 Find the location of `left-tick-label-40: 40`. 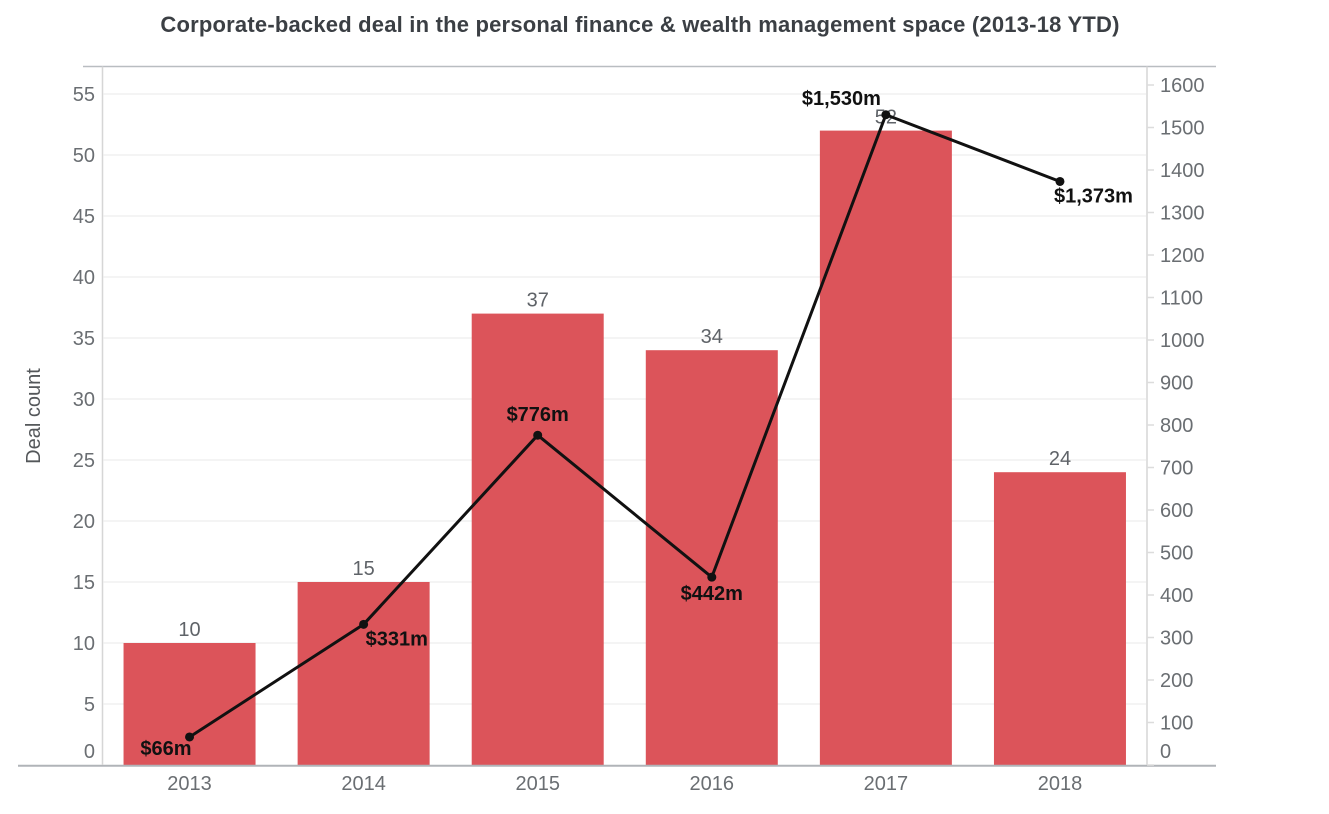

left-tick-label-40: 40 is located at coordinates (84, 278).